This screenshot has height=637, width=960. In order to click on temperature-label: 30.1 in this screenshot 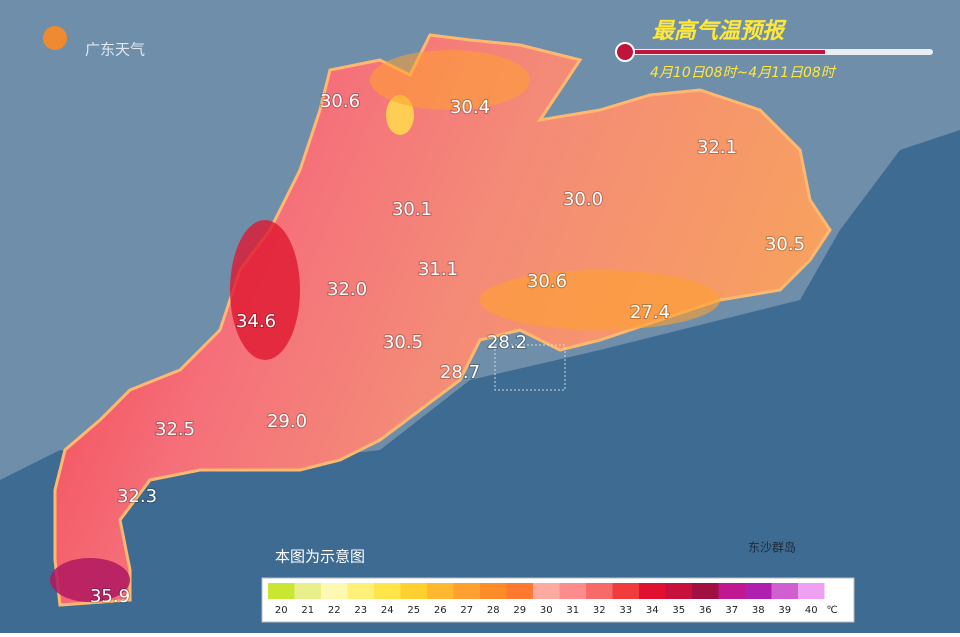, I will do `click(412, 209)`.